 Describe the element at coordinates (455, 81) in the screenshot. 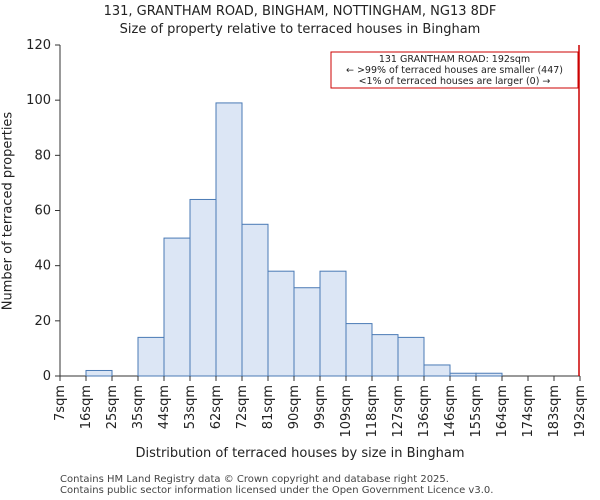

I see `annotation-line: <1% of terraced houses are larger (0) →` at that location.